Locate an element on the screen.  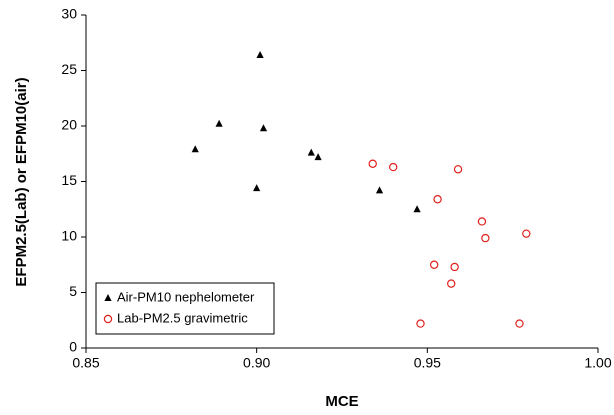
y-axis-title: EFPM2.5(Lab) or EFPM10(air) is located at coordinates (21, 181).